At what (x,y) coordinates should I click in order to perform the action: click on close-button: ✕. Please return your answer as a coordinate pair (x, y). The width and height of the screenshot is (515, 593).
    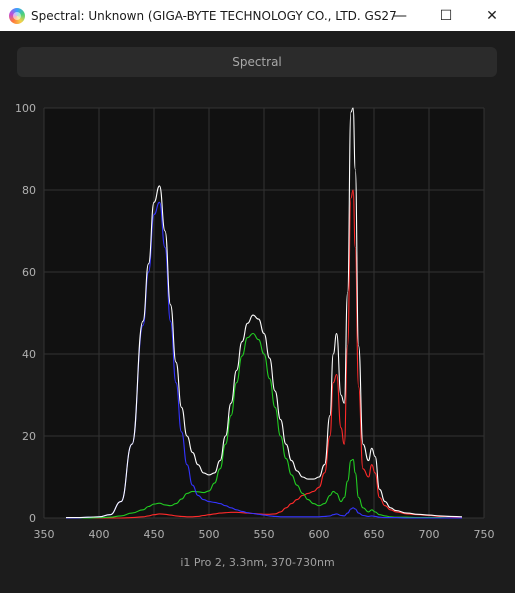
    Looking at the image, I should click on (492, 15).